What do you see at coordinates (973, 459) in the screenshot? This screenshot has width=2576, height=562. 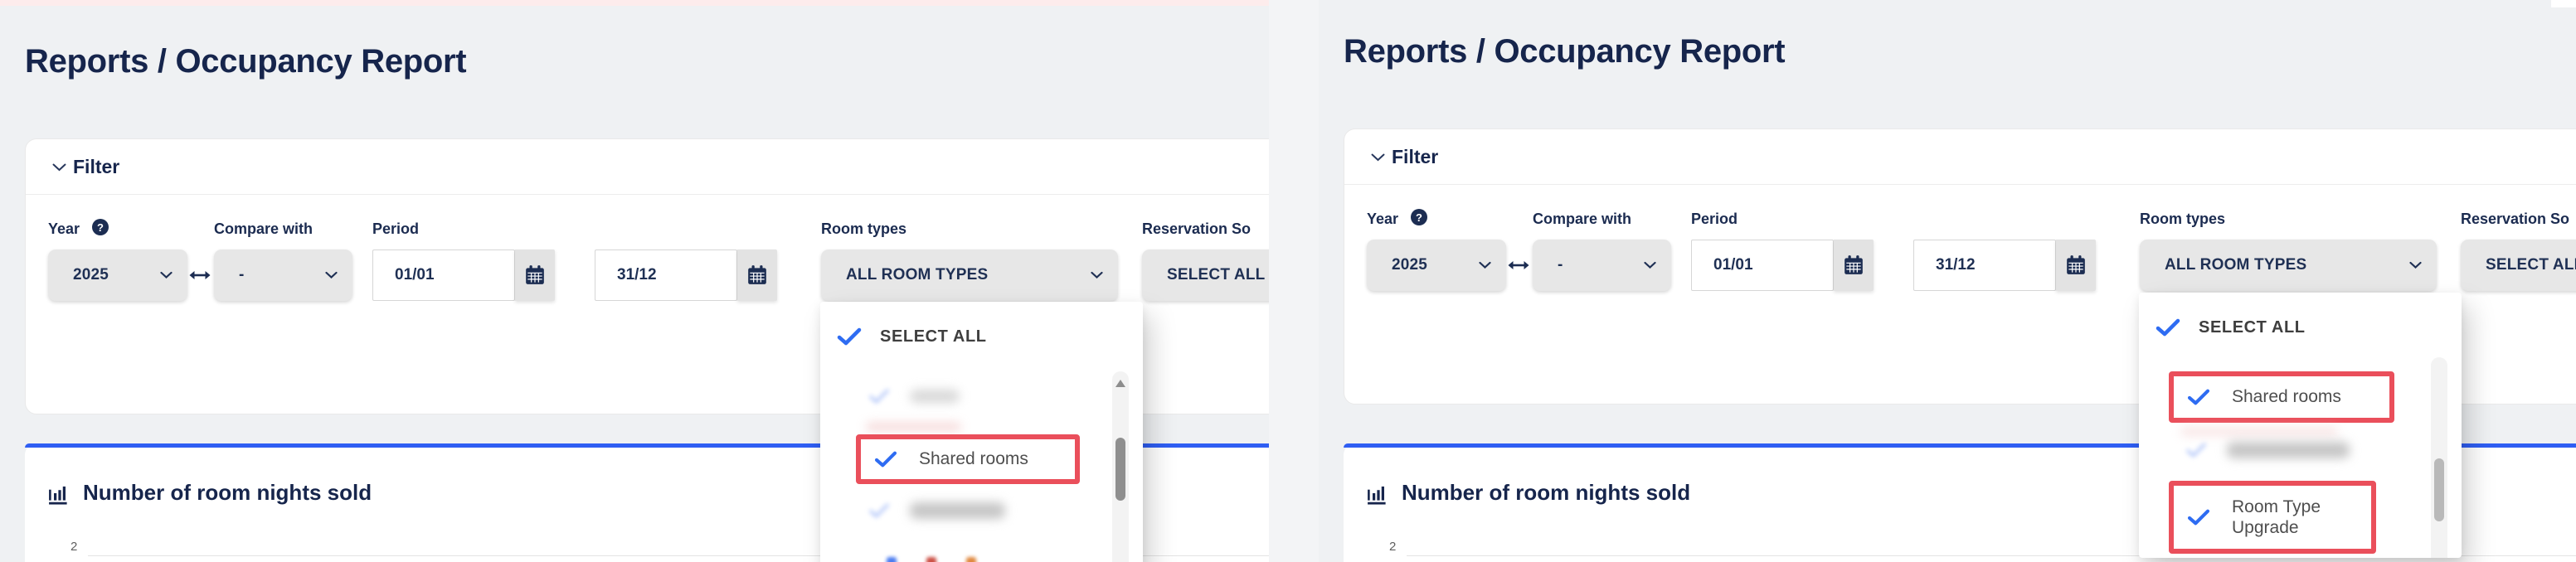 I see `dropdown-item-label: Shared rooms` at bounding box center [973, 459].